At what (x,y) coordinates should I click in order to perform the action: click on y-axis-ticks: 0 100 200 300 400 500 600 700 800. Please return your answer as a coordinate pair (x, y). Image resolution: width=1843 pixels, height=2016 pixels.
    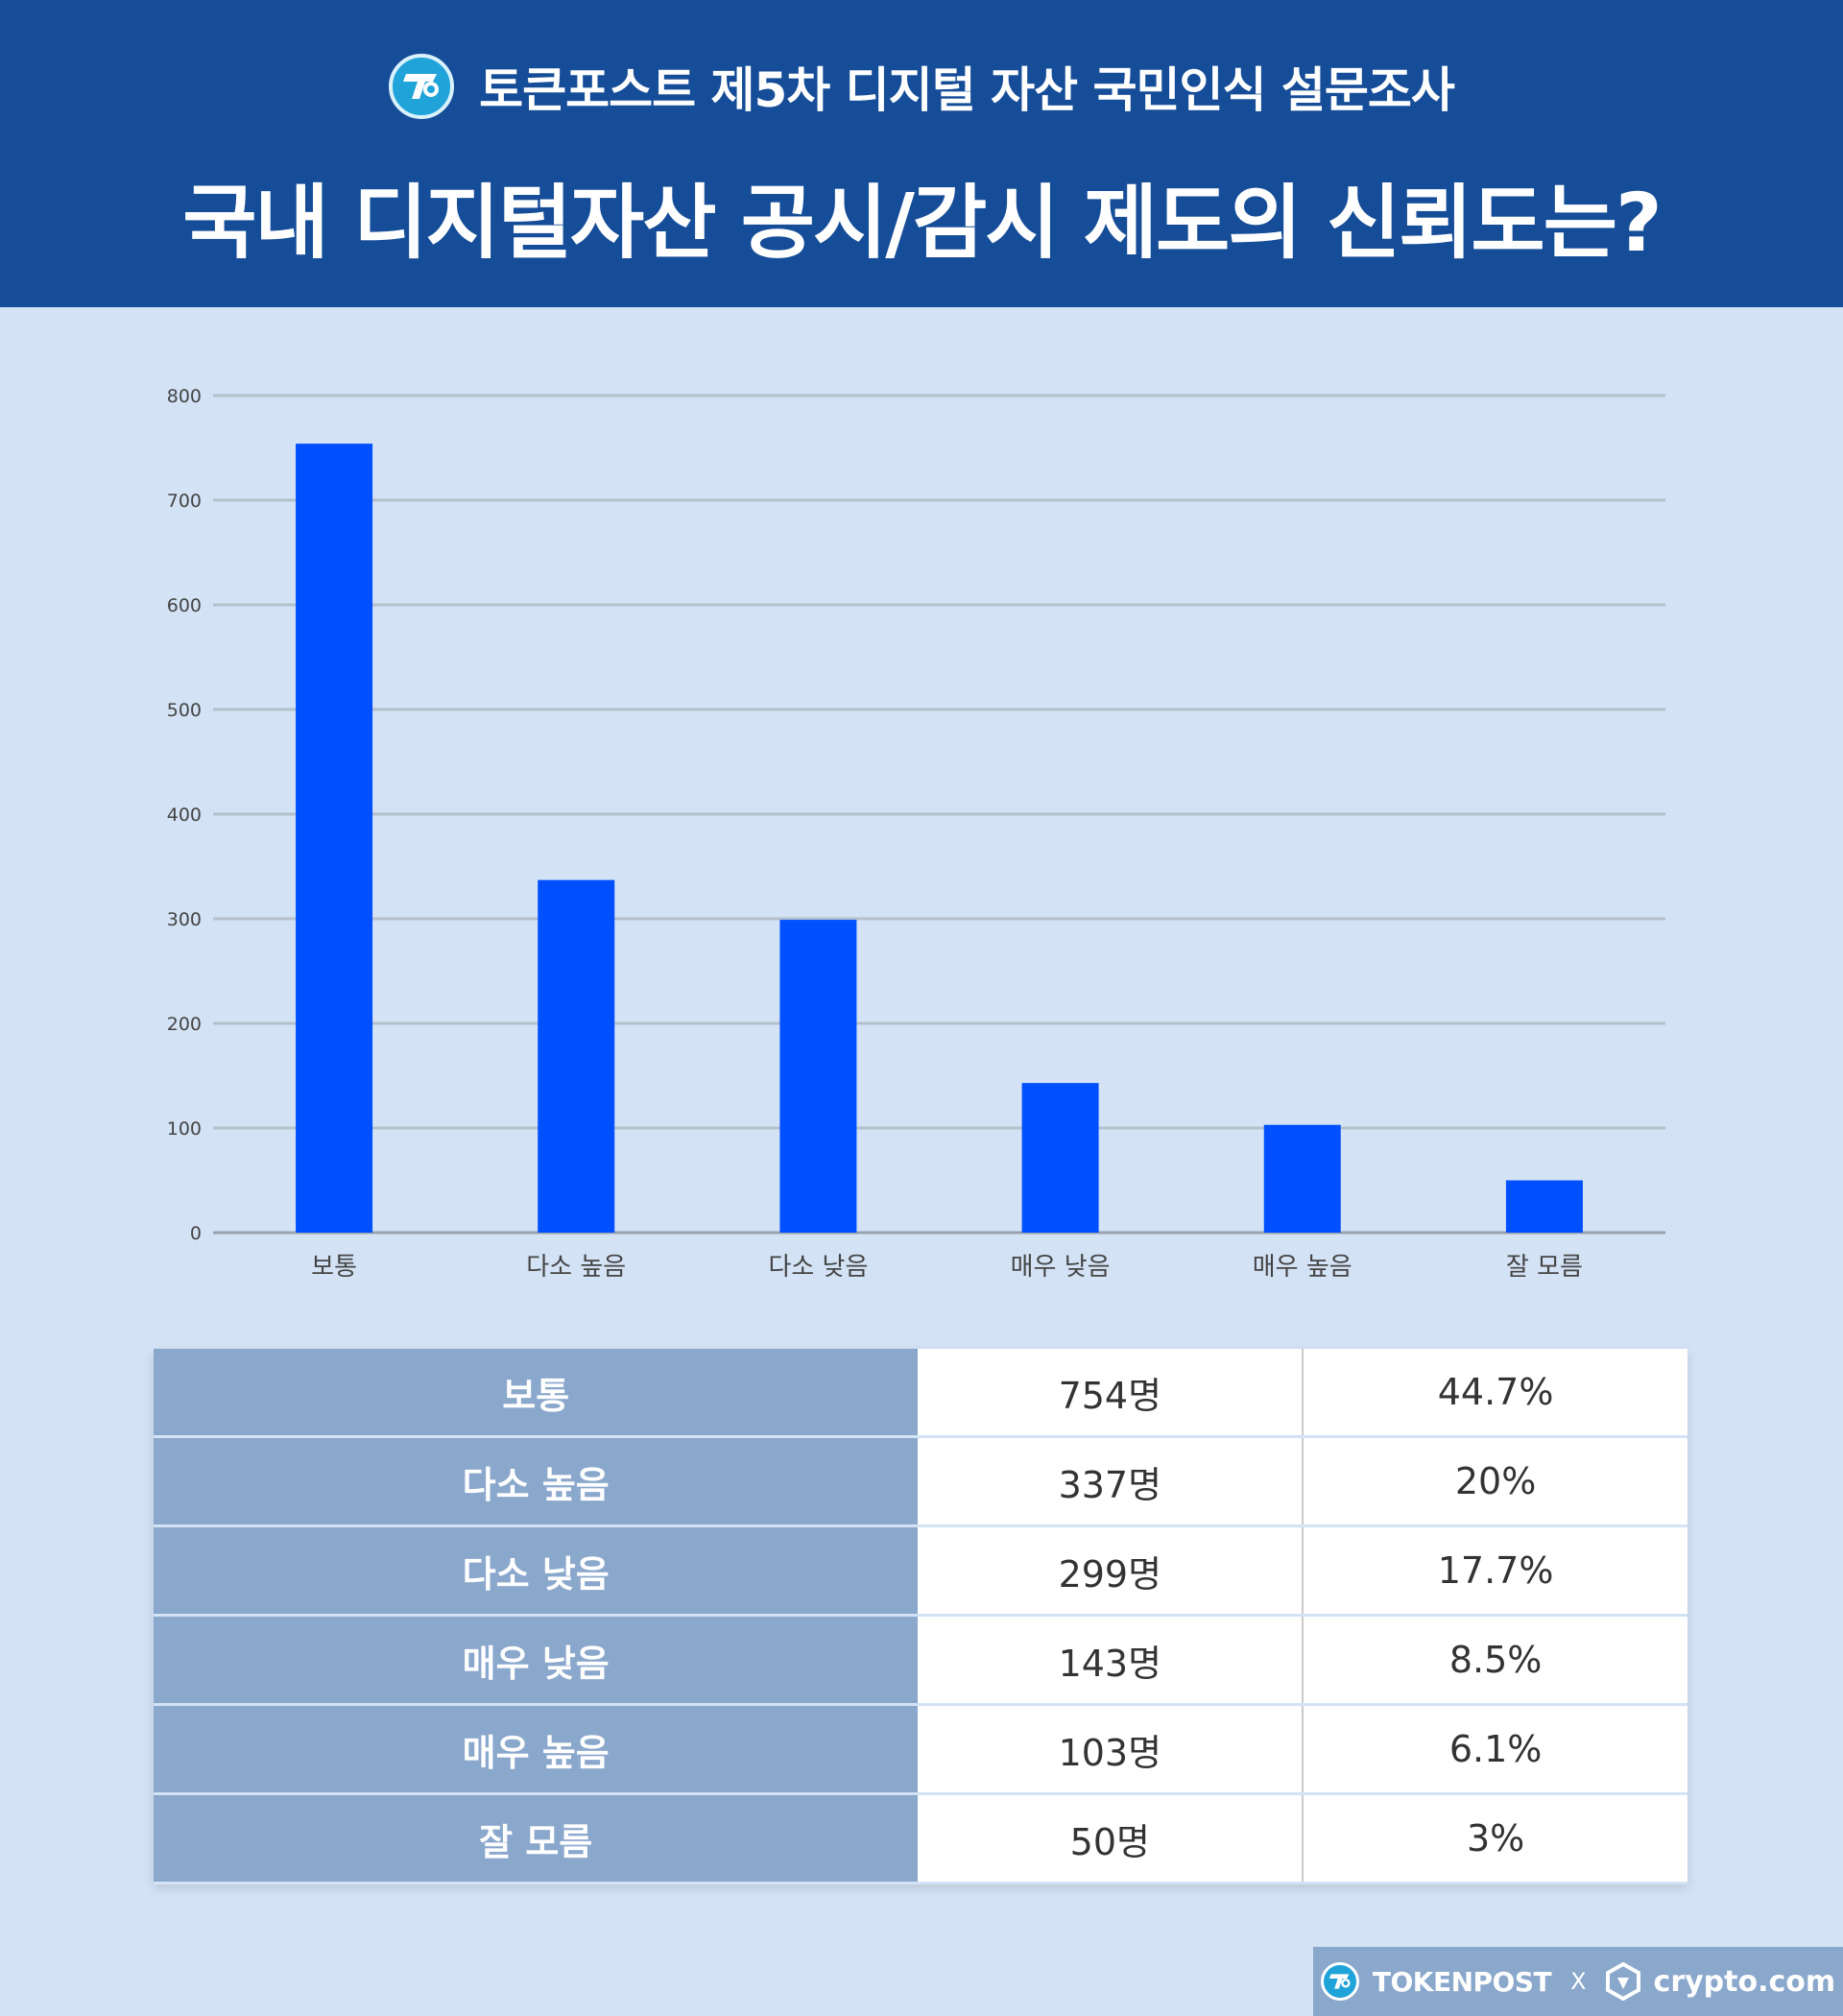
    Looking at the image, I should click on (184, 815).